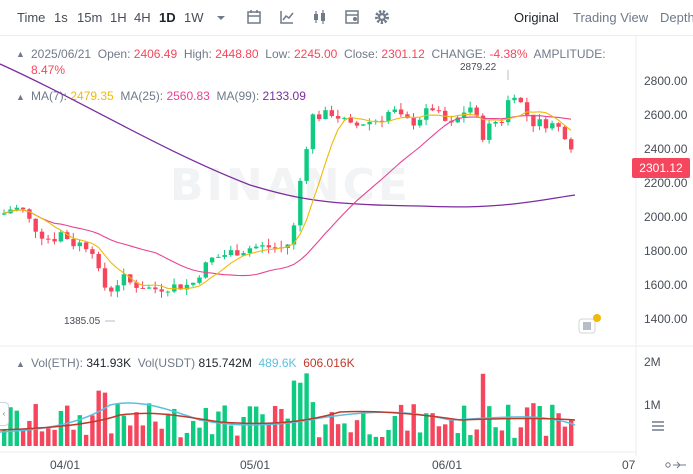  Describe the element at coordinates (320, 17) in the screenshot. I see `candle-type-icon` at that location.